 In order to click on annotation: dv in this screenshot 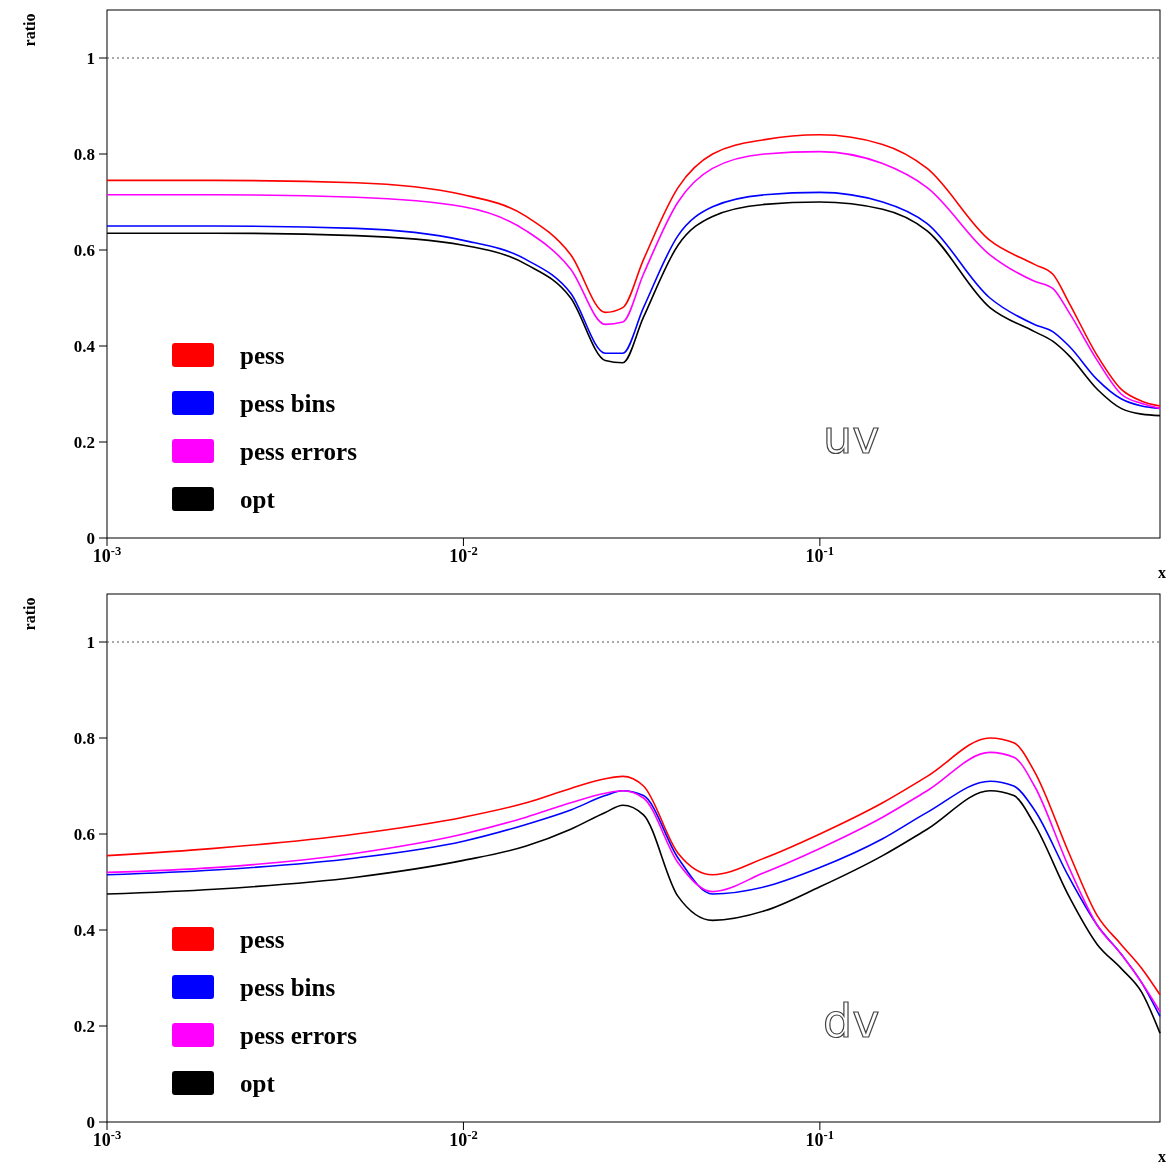, I will do `click(851, 1021)`.